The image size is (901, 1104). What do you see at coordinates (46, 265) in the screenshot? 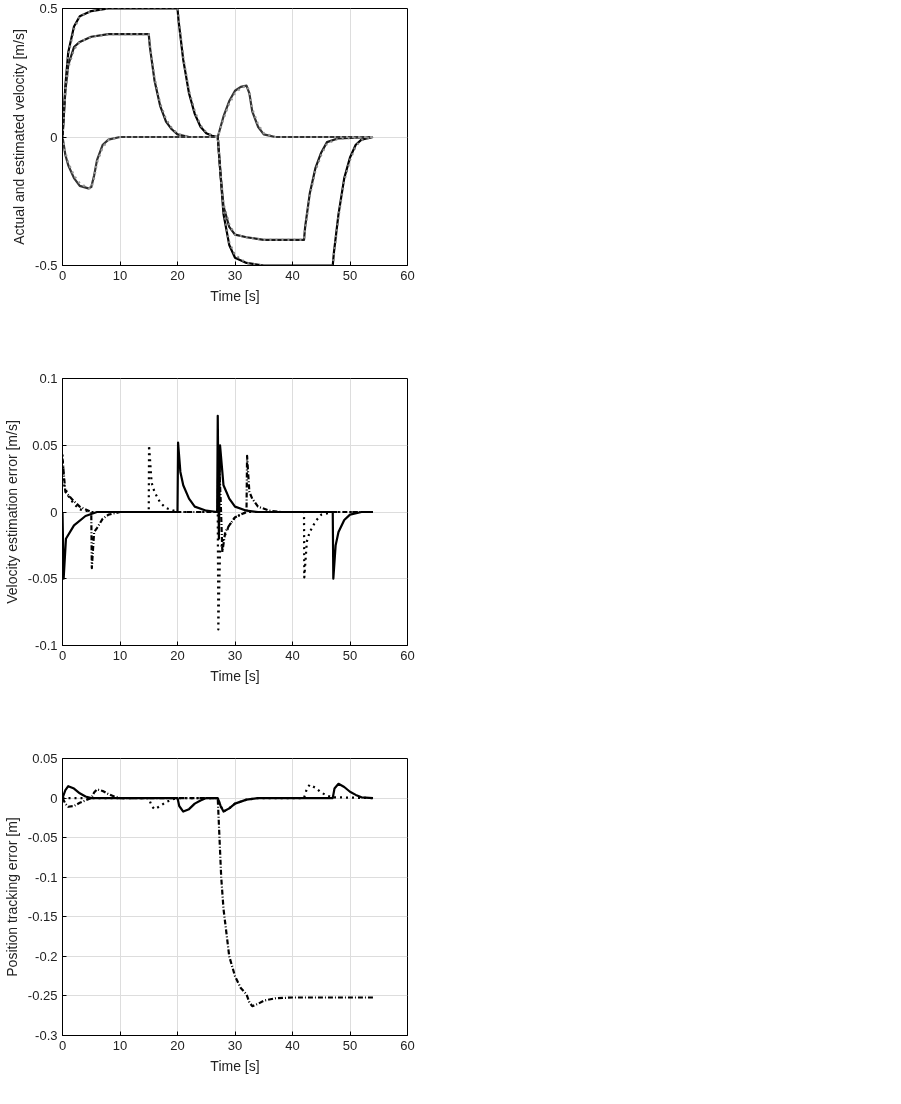
I see `y-tick-label: -0.5` at bounding box center [46, 265].